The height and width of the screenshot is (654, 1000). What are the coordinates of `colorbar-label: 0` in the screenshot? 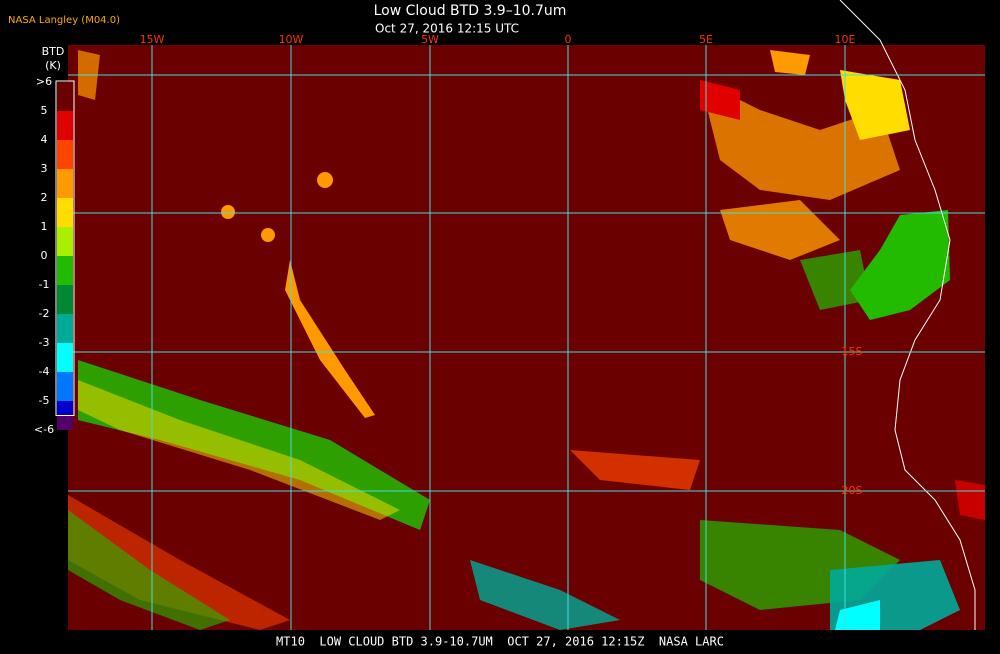 It's located at (44, 255).